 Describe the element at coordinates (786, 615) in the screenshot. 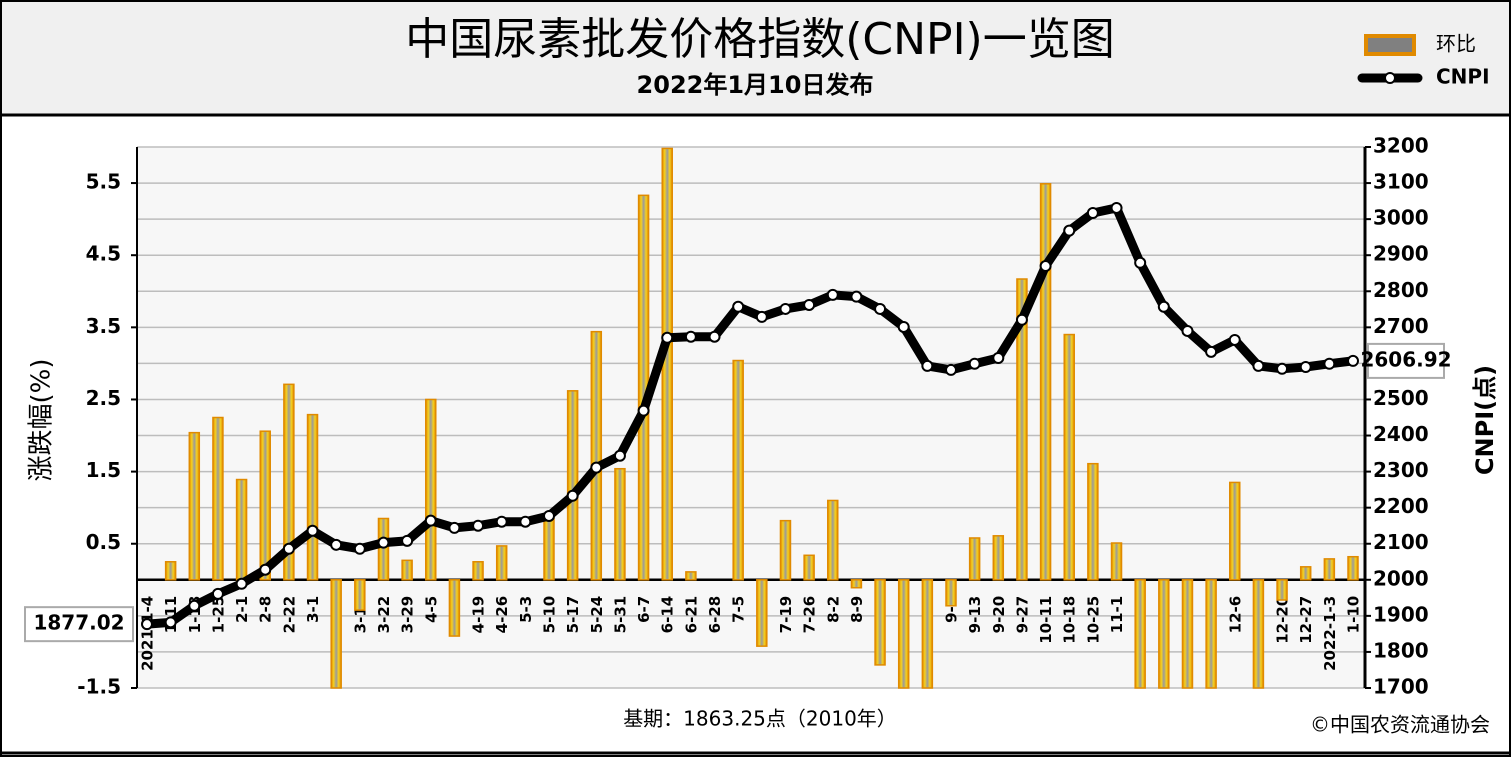

I see `x-tick-label: 7-19` at that location.